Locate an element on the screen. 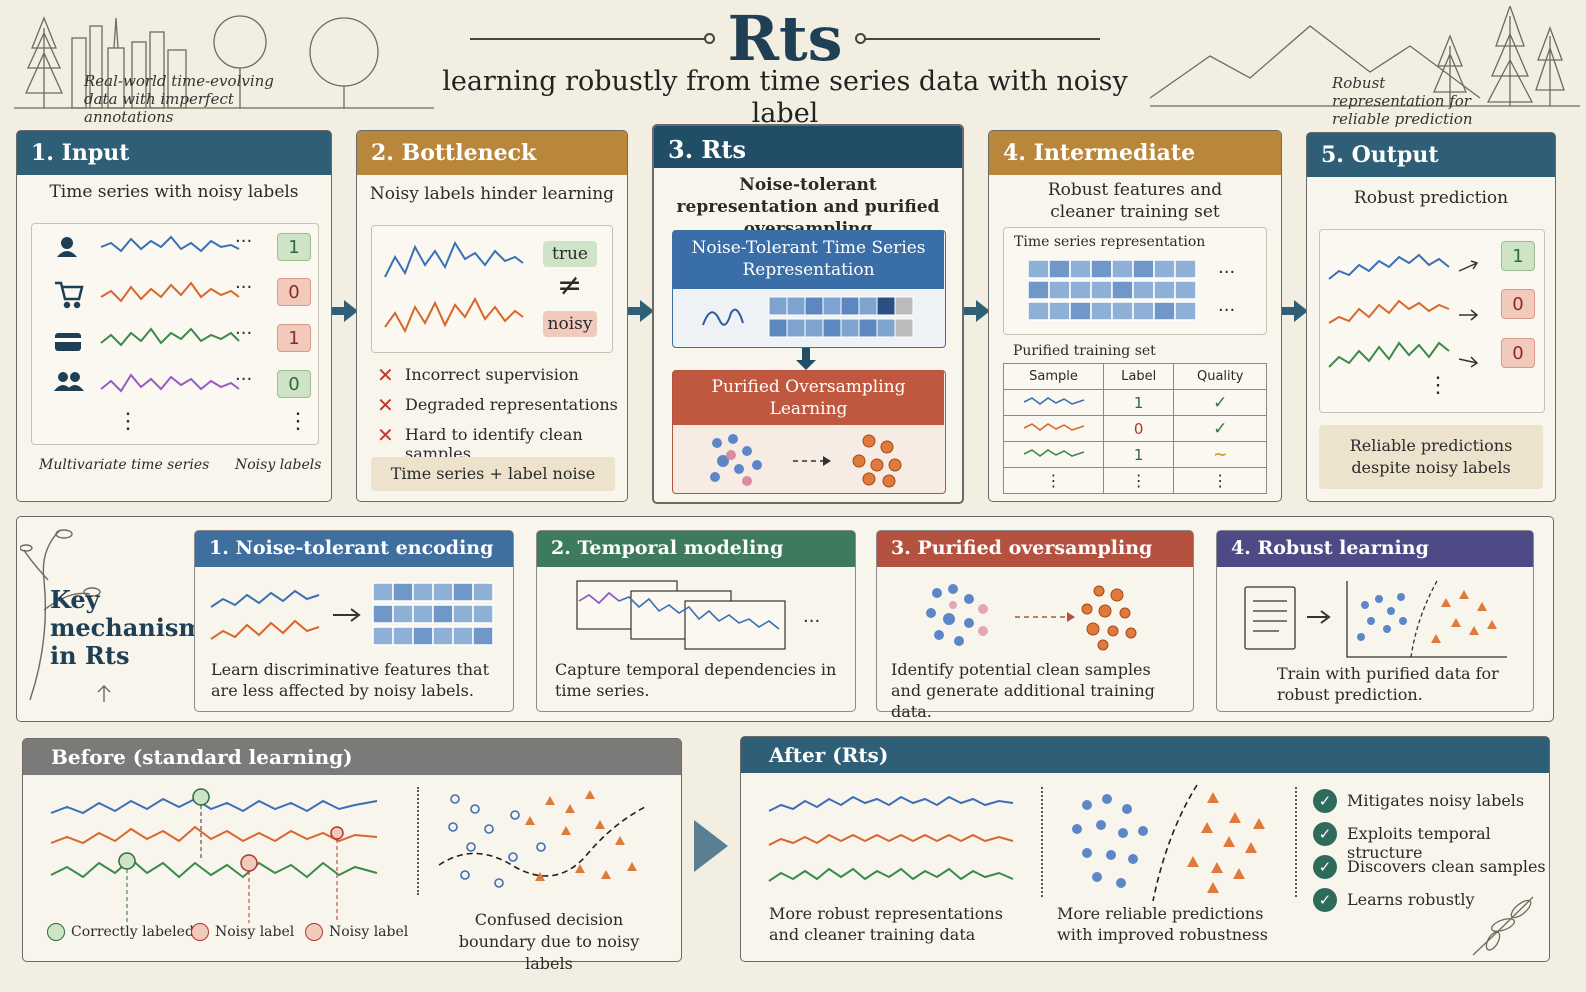  group-icon is located at coordinates (69, 381).